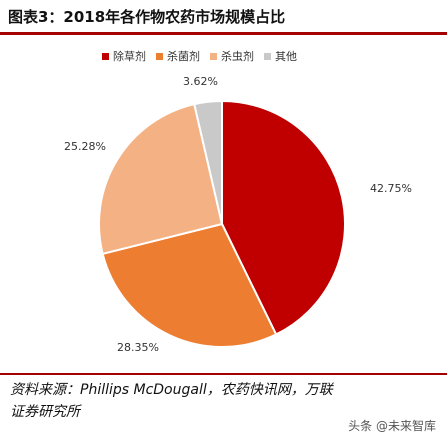  I want to click on data-label: 42.75%, so click(391, 188).